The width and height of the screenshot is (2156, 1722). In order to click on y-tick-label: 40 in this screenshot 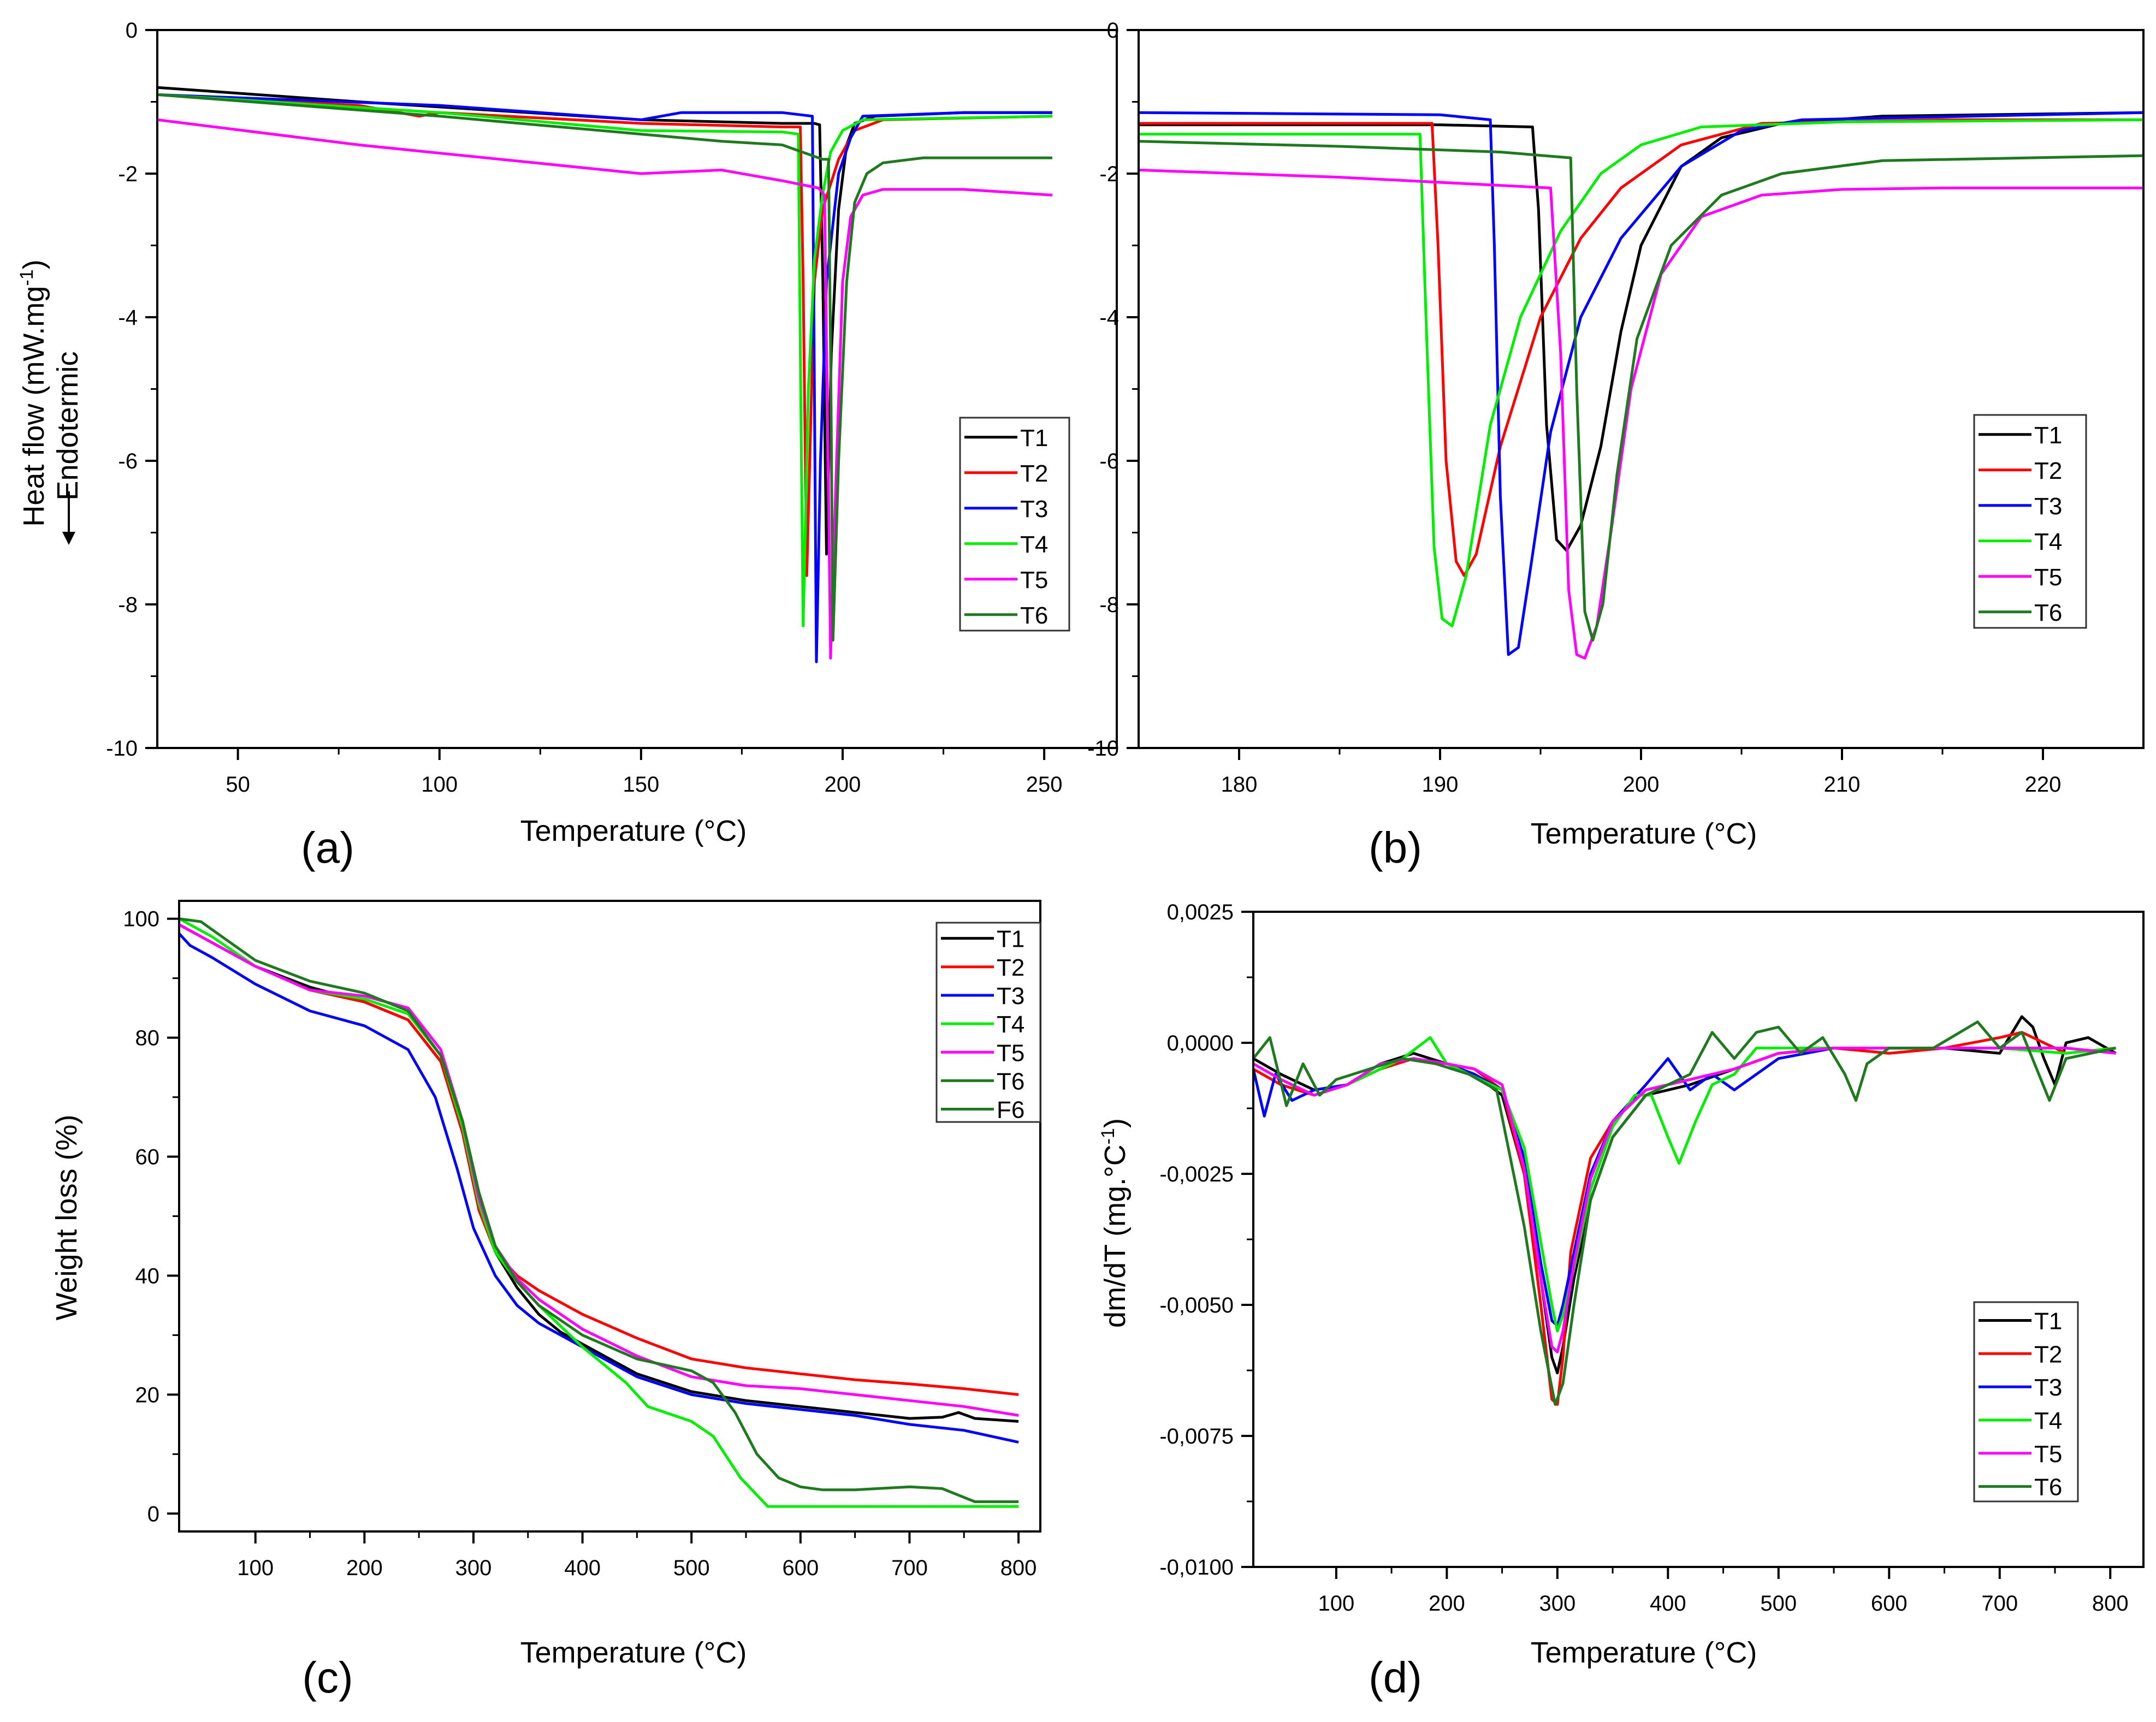, I will do `click(147, 1276)`.